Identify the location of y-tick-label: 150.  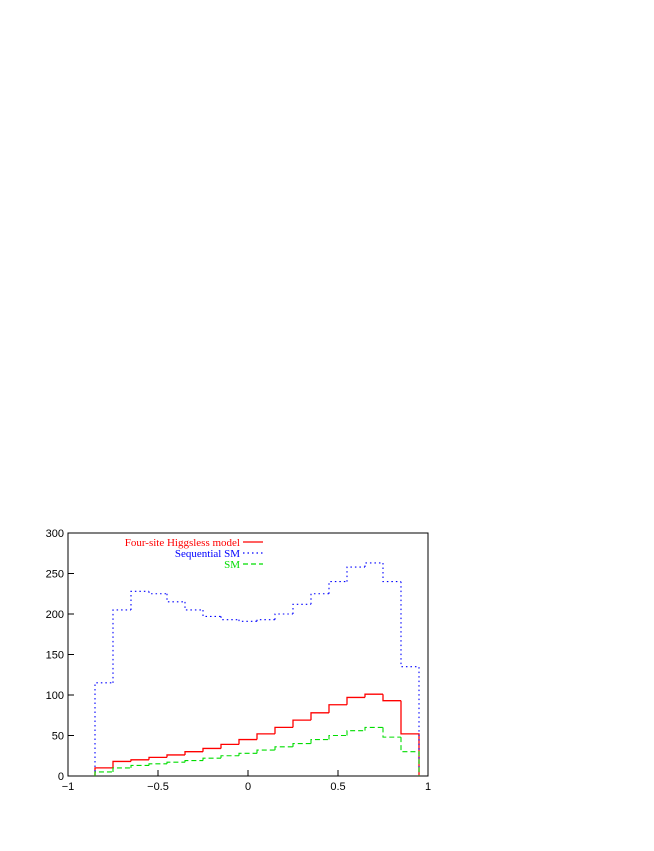
(55, 656).